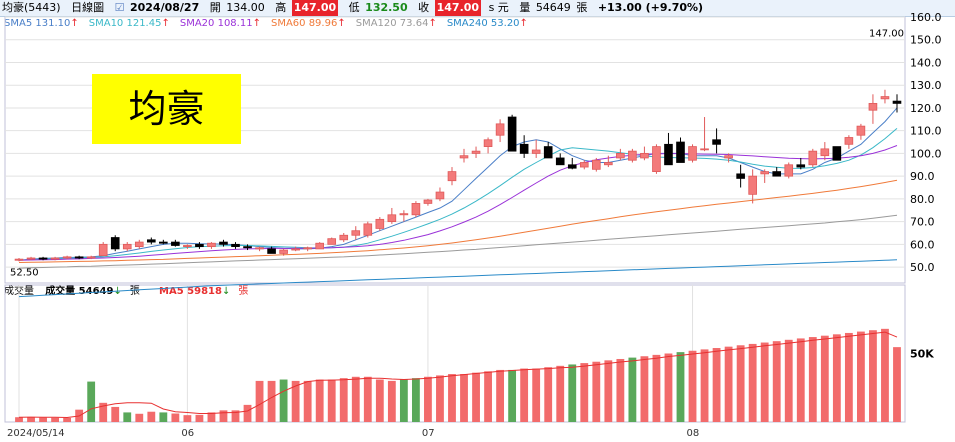 The image size is (955, 442). What do you see at coordinates (24, 272) in the screenshot?
I see `price-annotation: 52.50` at bounding box center [24, 272].